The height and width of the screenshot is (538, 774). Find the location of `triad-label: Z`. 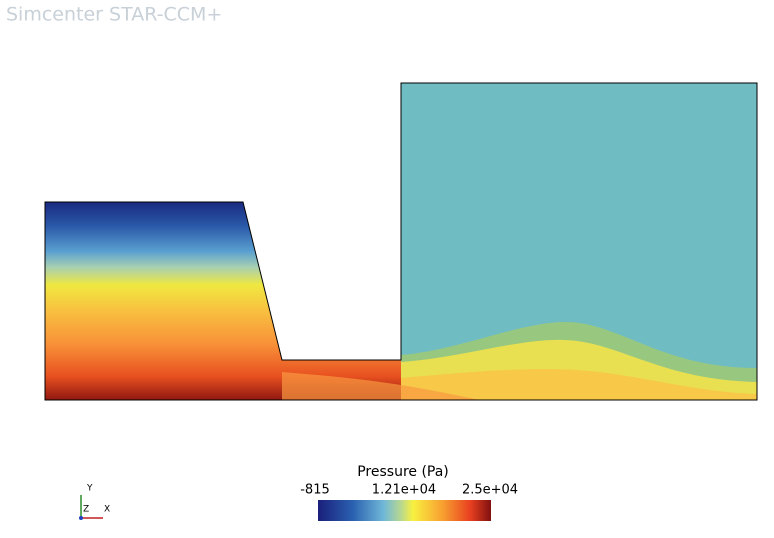

triad-label: Z is located at coordinates (86, 510).